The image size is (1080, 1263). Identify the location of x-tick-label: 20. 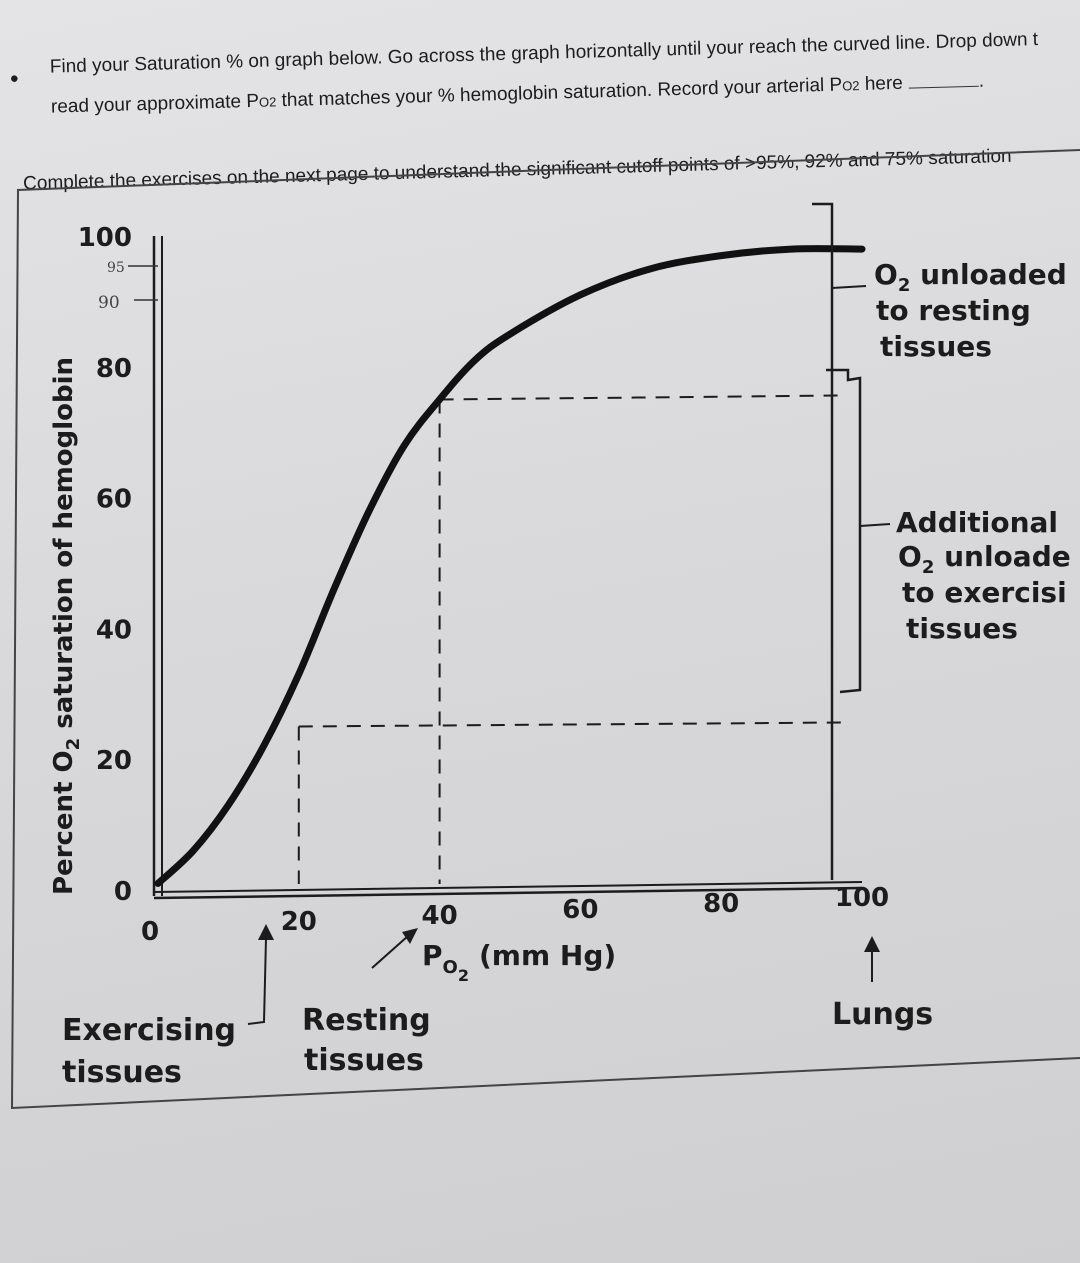
(299, 922).